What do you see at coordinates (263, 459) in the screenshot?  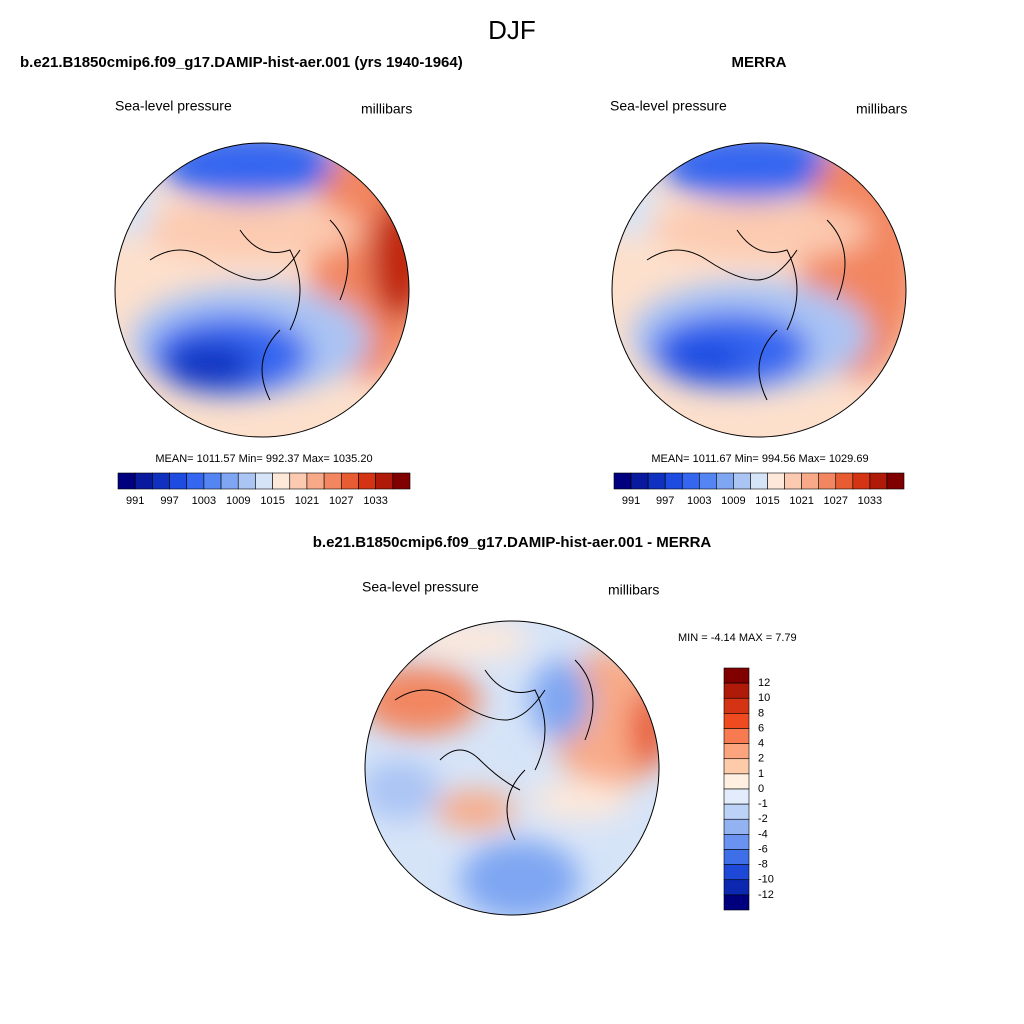 I see `stats: MEAN= 1011.57 Min= 992.37 Max= 1035.20` at bounding box center [263, 459].